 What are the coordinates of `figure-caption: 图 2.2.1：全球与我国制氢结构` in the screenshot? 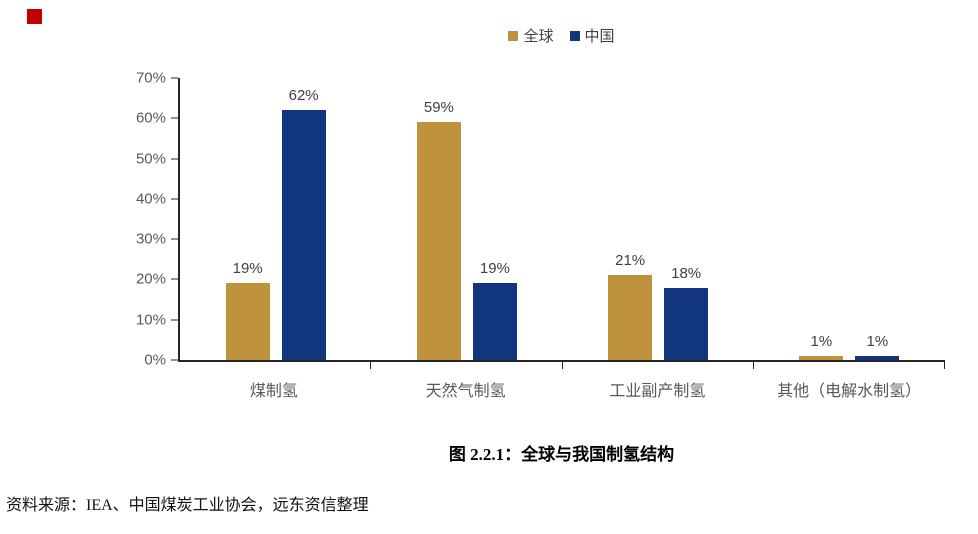 It's located at (561, 454).